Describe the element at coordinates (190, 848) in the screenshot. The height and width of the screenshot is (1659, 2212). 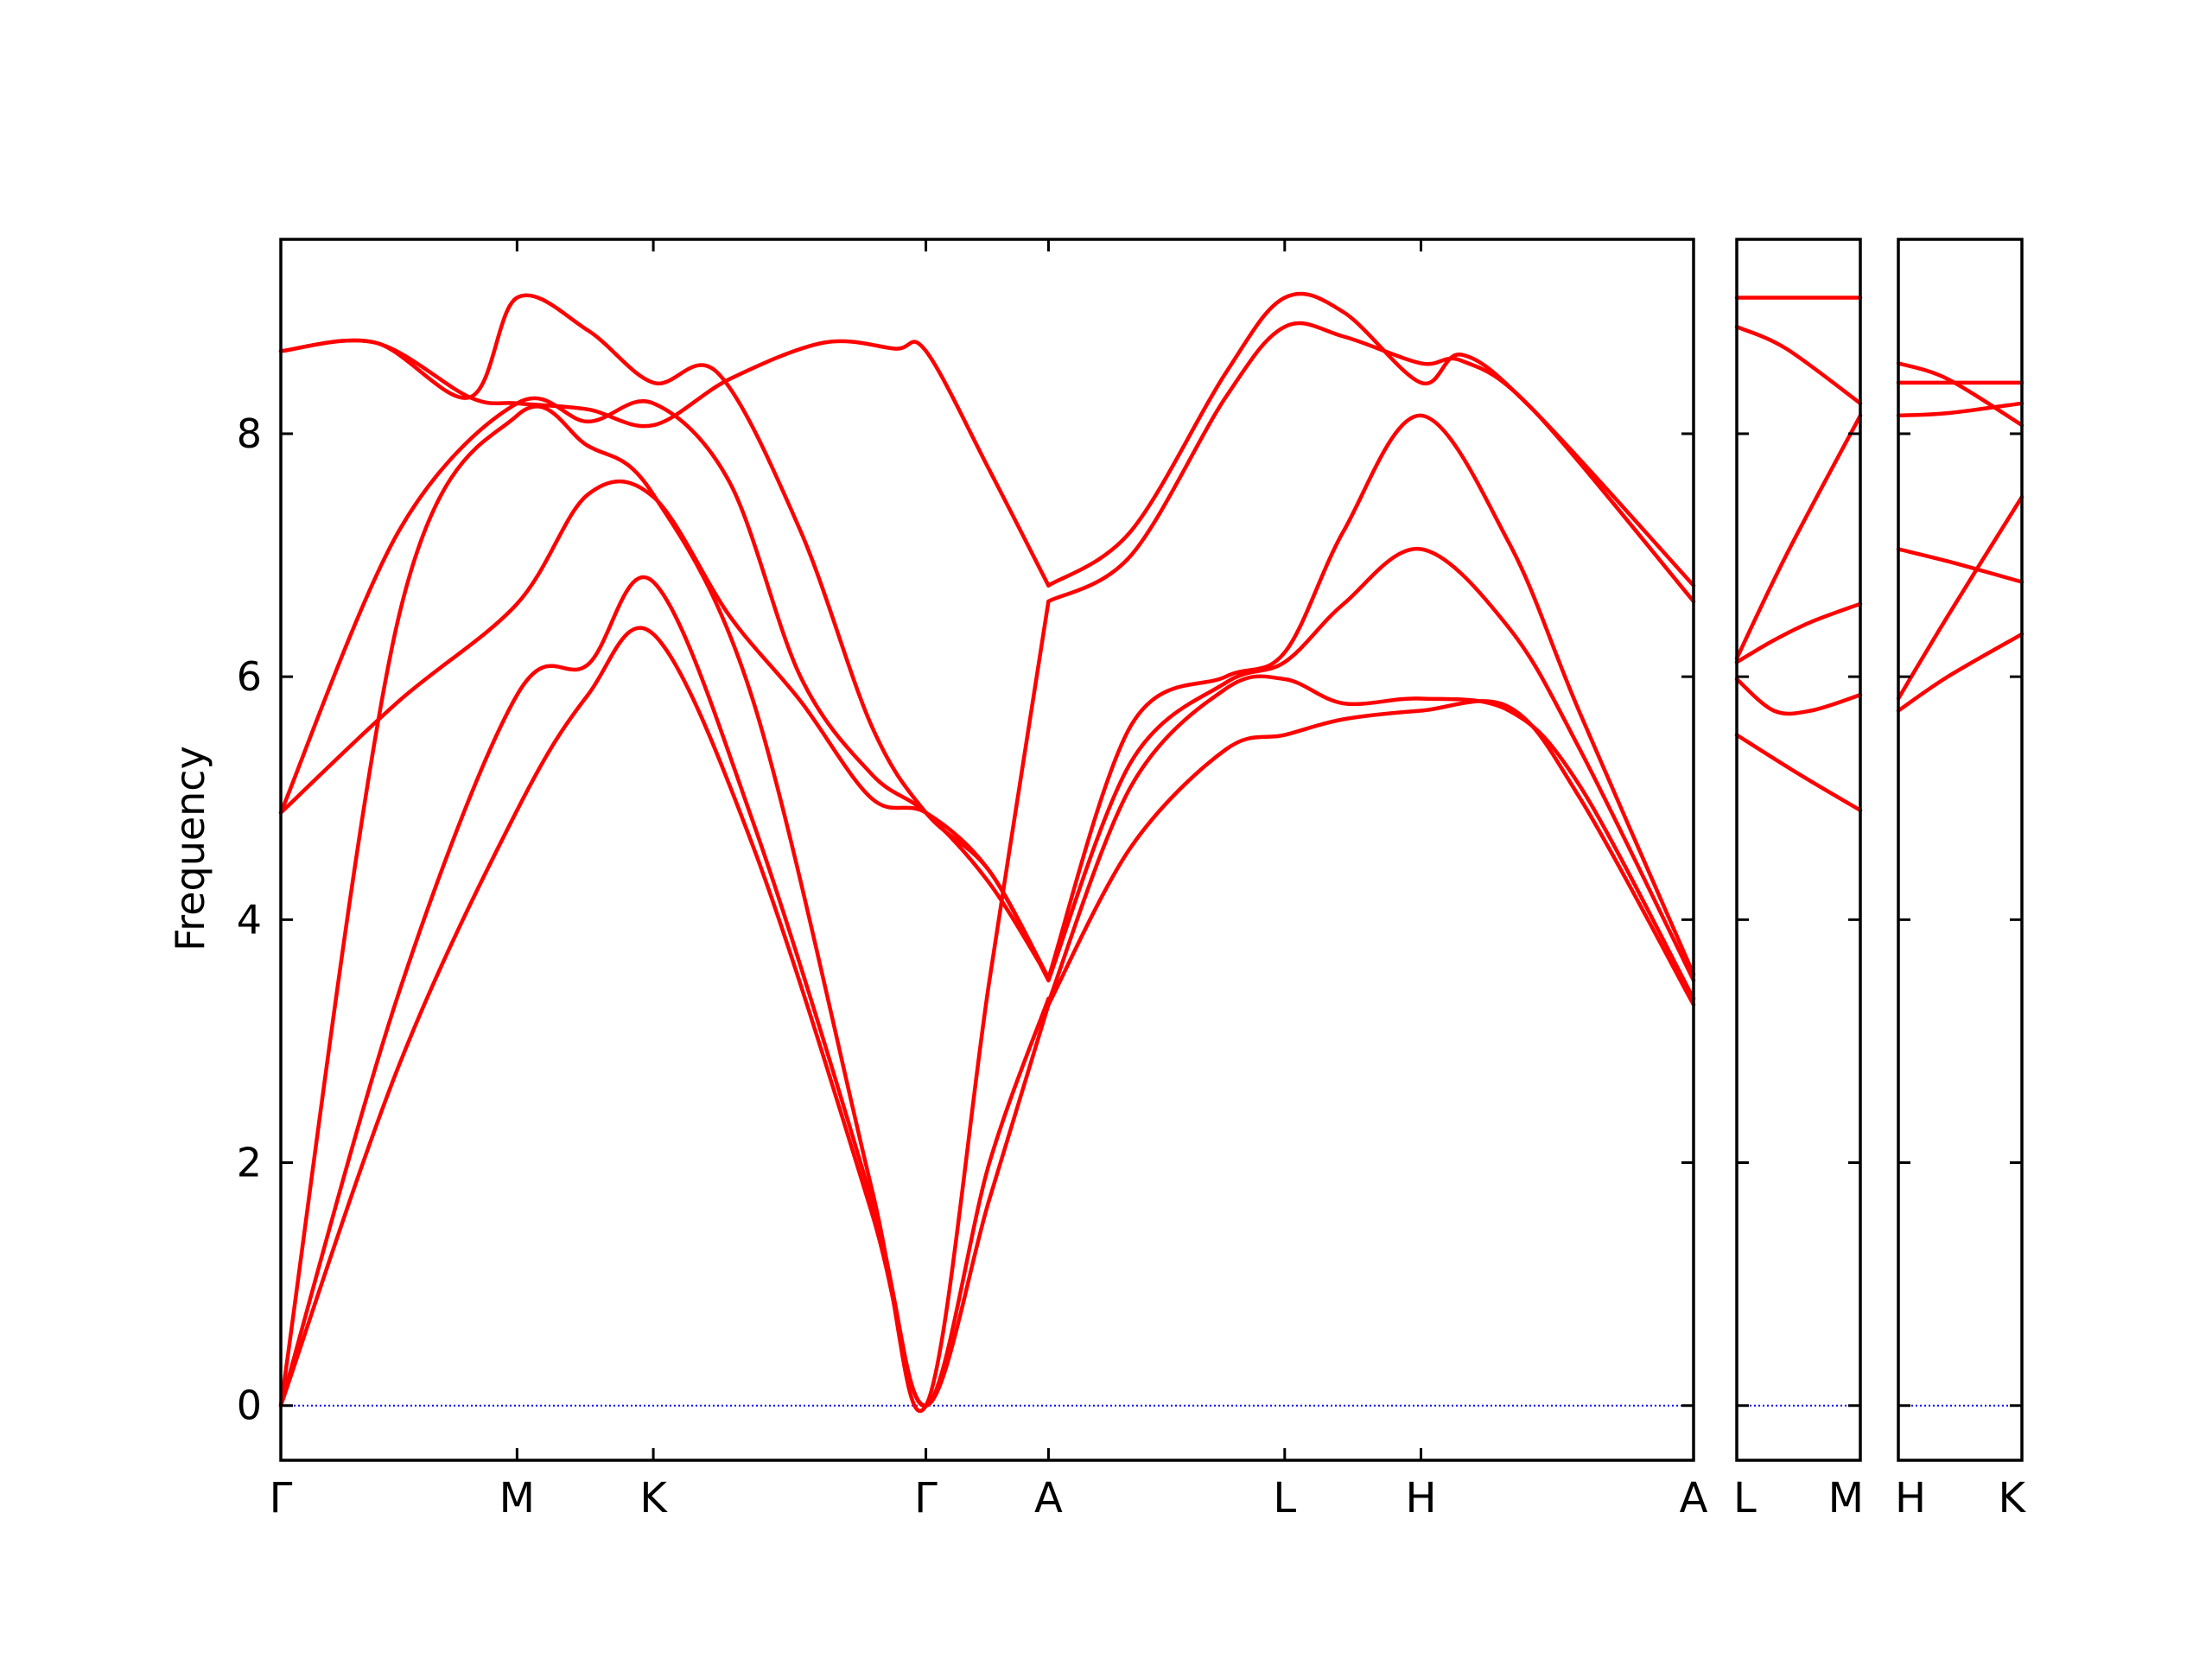
I see `y-axis-label: Frequency` at that location.